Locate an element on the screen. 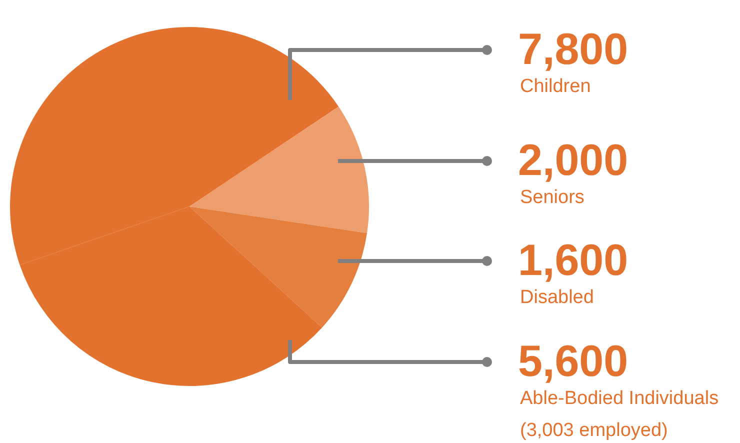 This screenshot has height=443, width=740. data-label: 5,600 is located at coordinates (573, 361).